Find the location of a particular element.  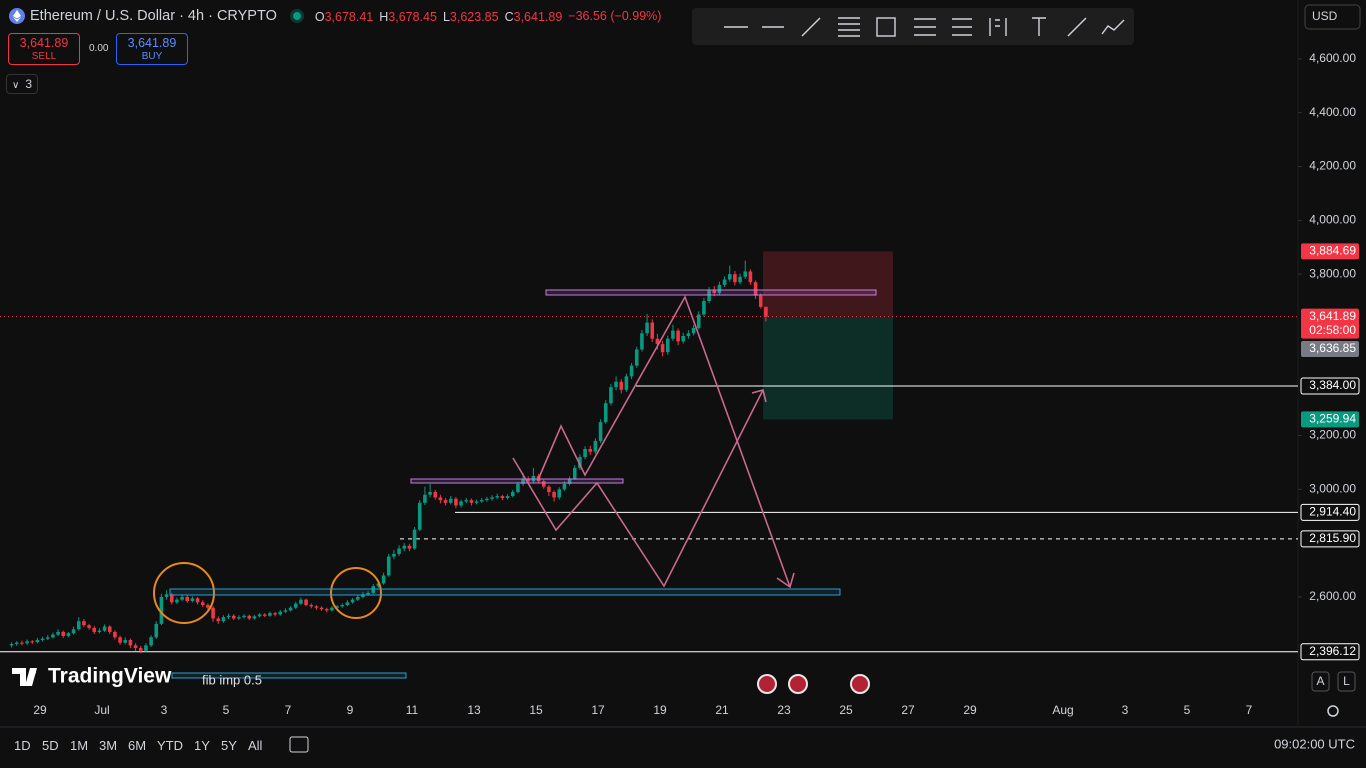

period-button: YTD is located at coordinates (170, 745).